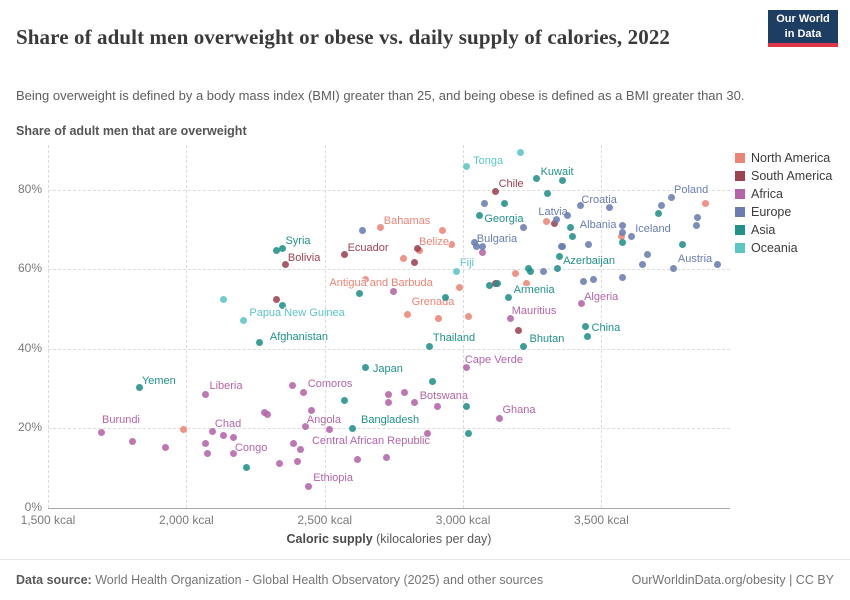  What do you see at coordinates (206, 394) in the screenshot?
I see `data-point-liberia` at bounding box center [206, 394].